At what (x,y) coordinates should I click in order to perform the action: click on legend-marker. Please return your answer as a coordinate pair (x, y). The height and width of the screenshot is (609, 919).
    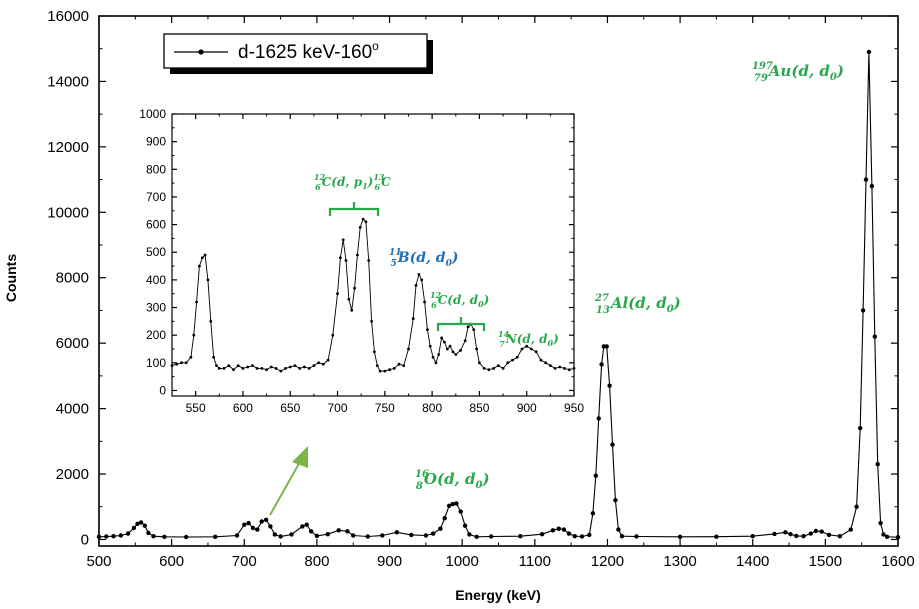
    Looking at the image, I should click on (201, 52).